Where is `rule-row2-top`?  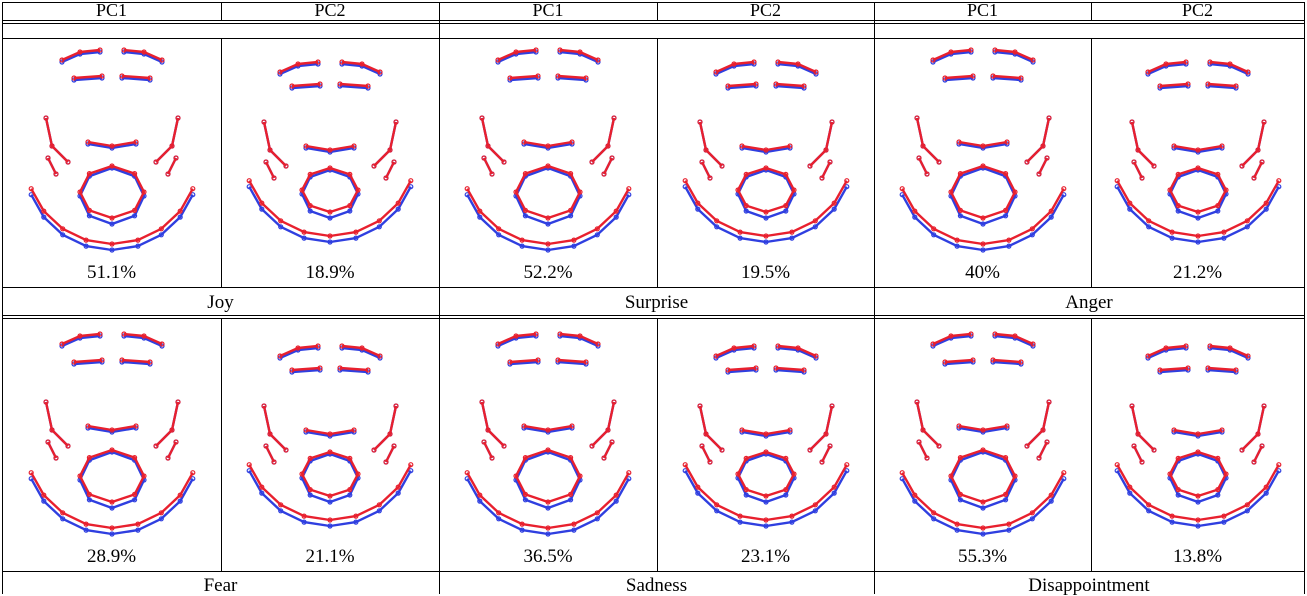 rule-row2-top is located at coordinates (653, 318).